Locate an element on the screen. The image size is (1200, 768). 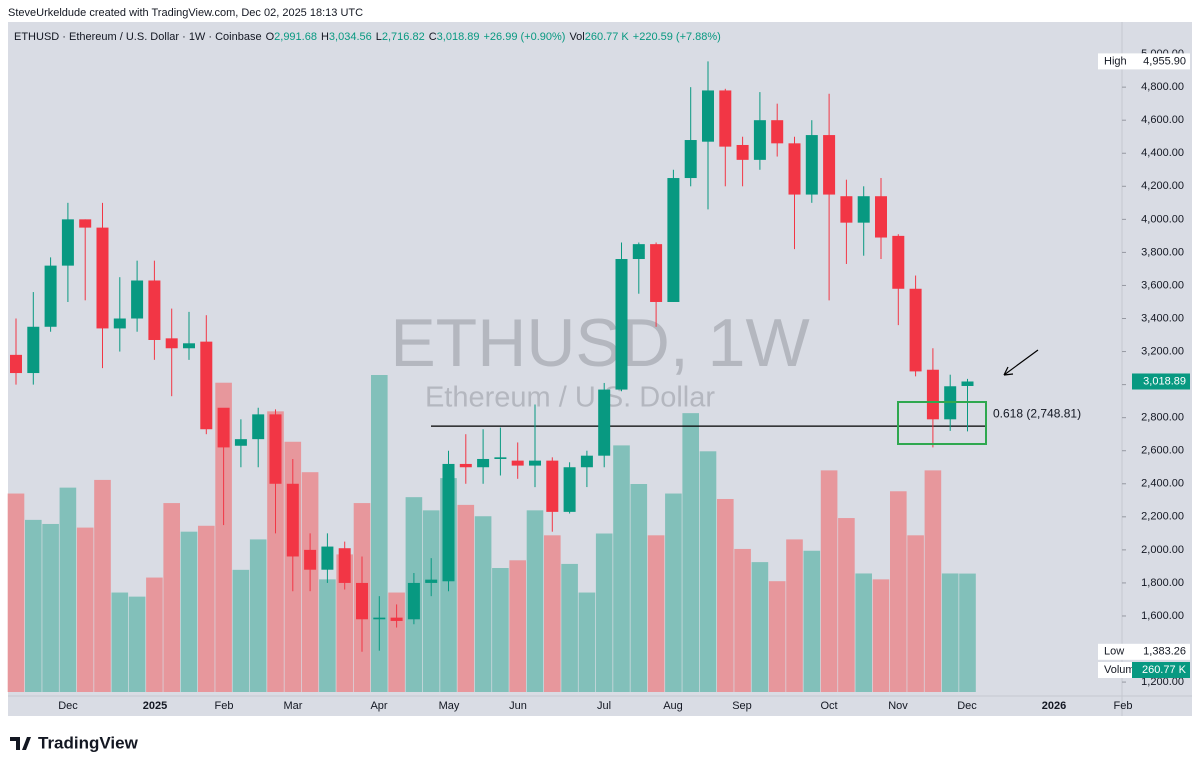
logo-text: TradingView is located at coordinates (88, 742).